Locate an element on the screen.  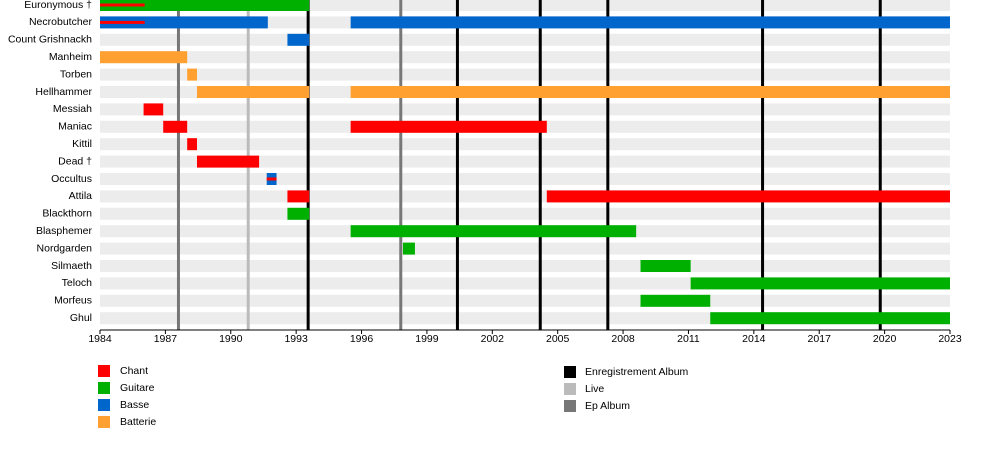
legend-label: Ep Album is located at coordinates (607, 406).